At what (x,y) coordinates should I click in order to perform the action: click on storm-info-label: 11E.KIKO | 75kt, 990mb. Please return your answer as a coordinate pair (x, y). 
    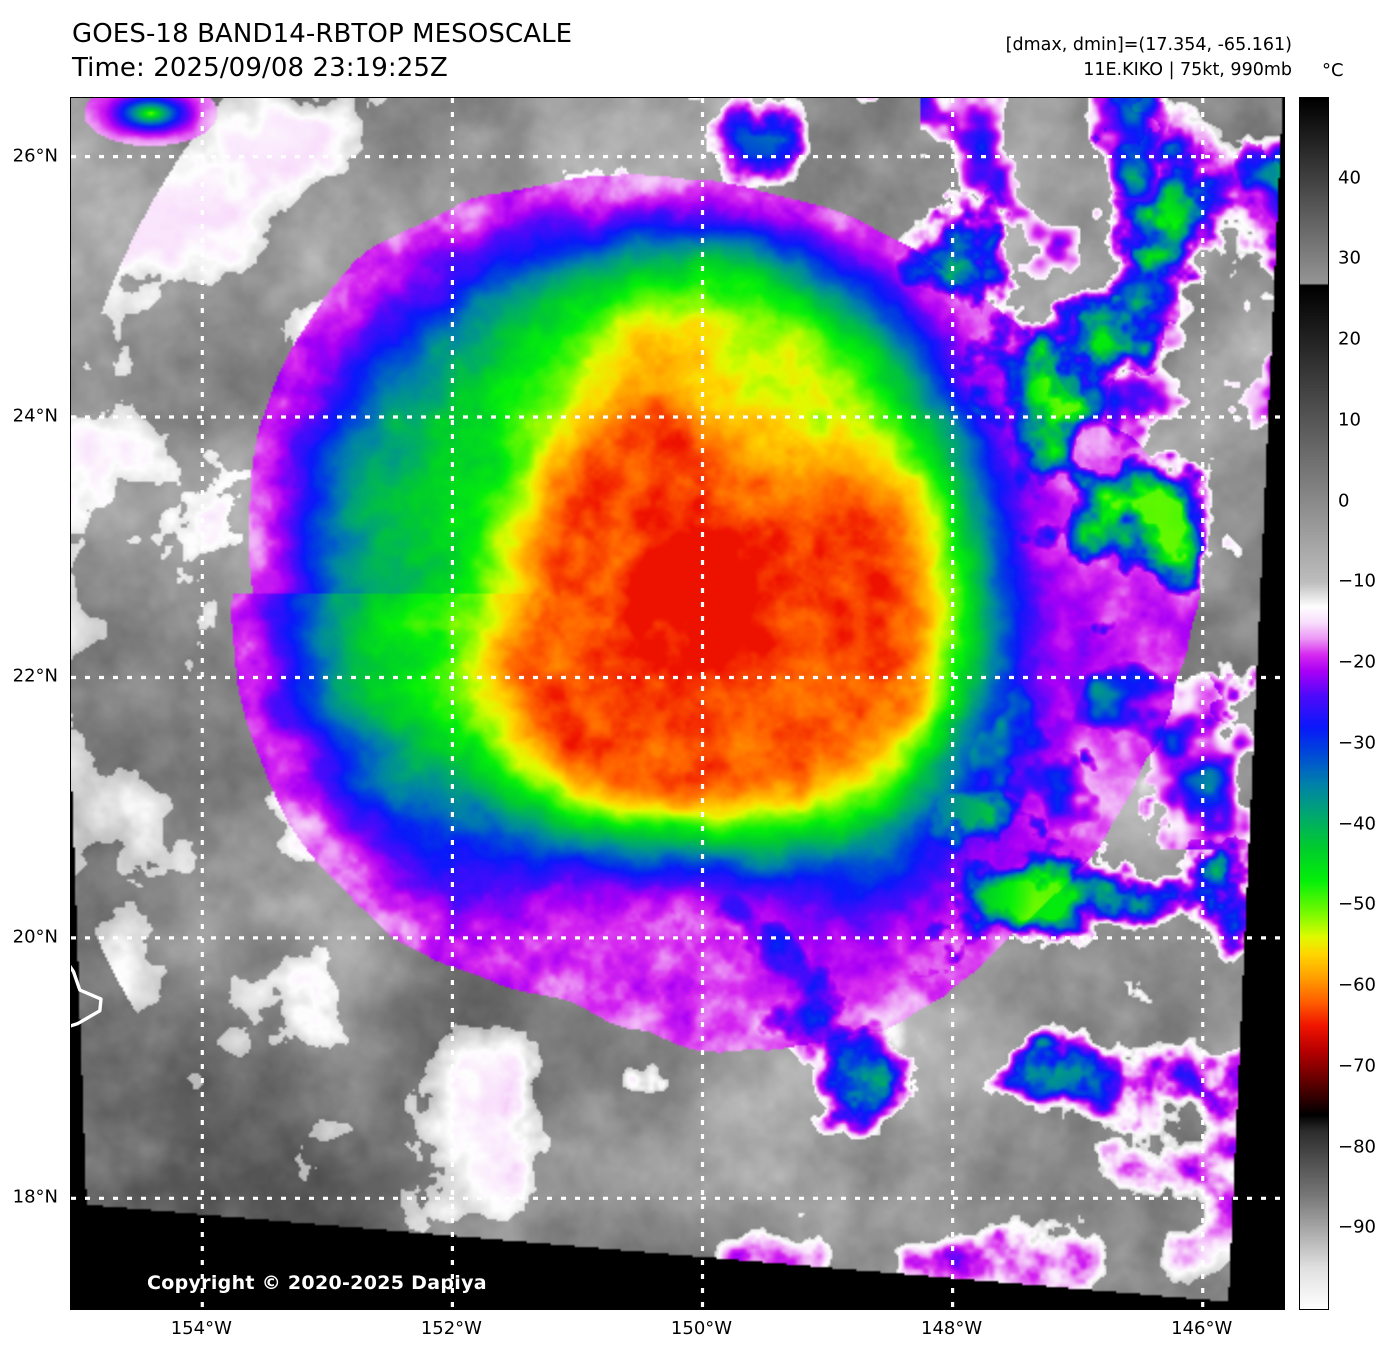
    Looking at the image, I should click on (1187, 69).